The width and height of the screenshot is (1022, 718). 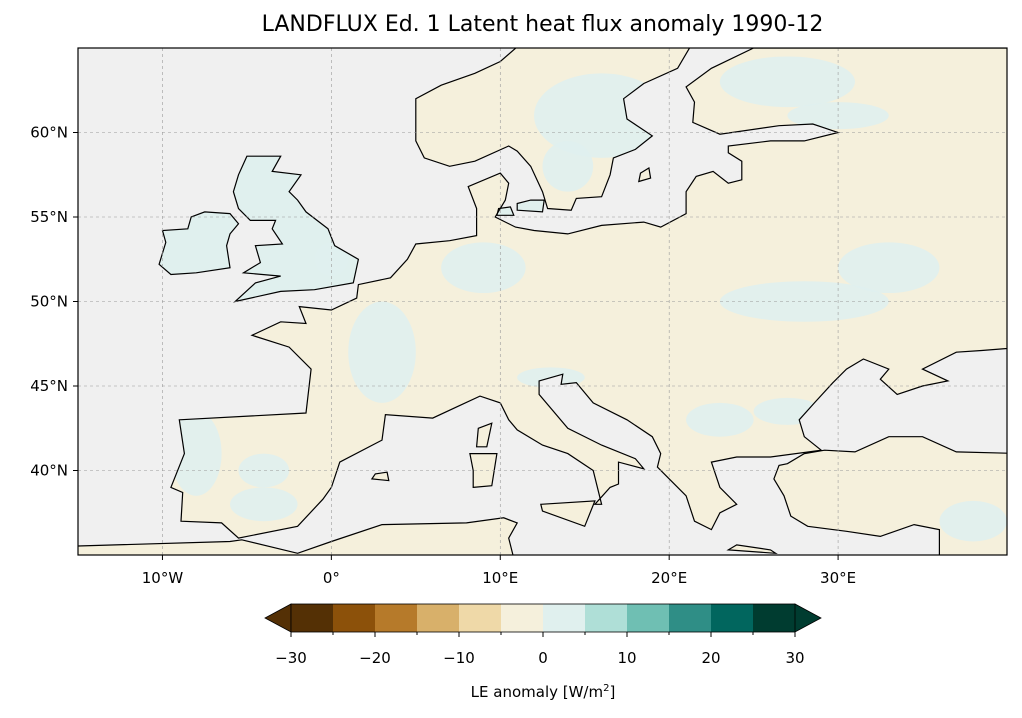 I want to click on lon-tick-label: 10°E, so click(x=500, y=578).